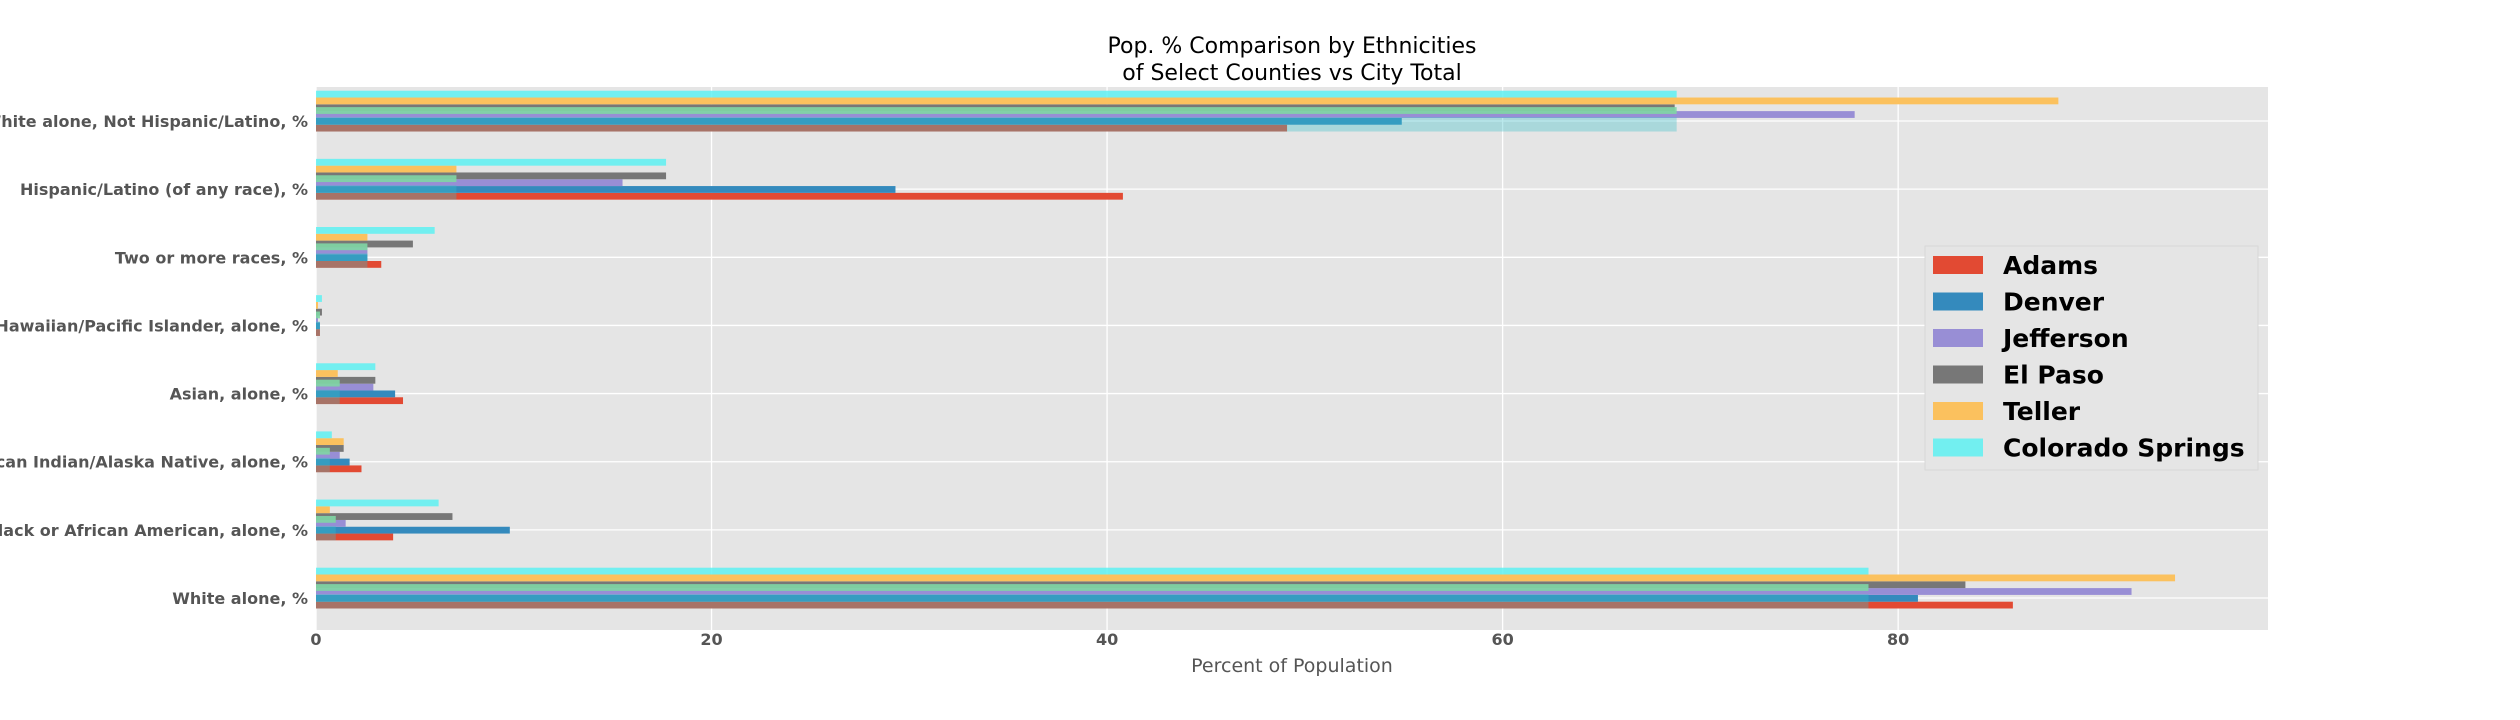 The image size is (2520, 720). What do you see at coordinates (154, 121) in the screenshot?
I see `y-tick-label: White alone, Not Hispanic/Latino, %` at bounding box center [154, 121].